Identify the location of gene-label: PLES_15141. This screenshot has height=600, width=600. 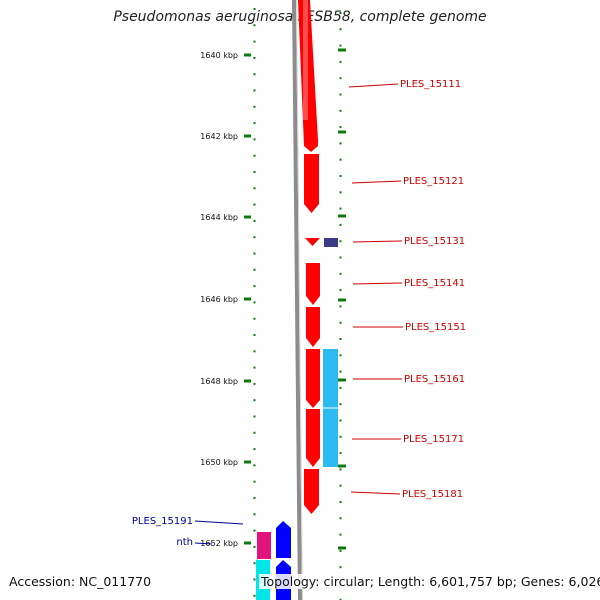
(434, 283).